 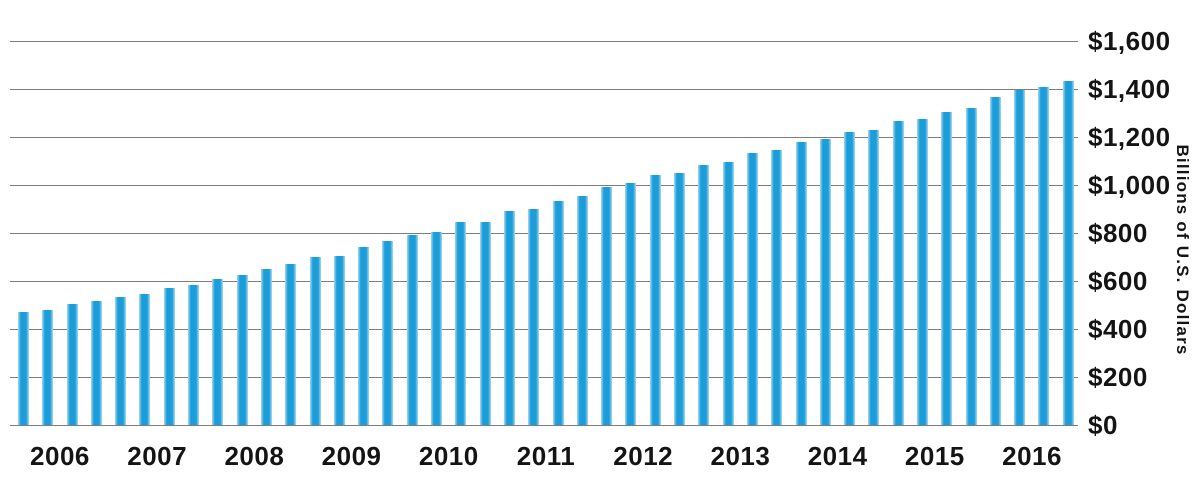 I want to click on bar-2006-q3, so click(x=72, y=364).